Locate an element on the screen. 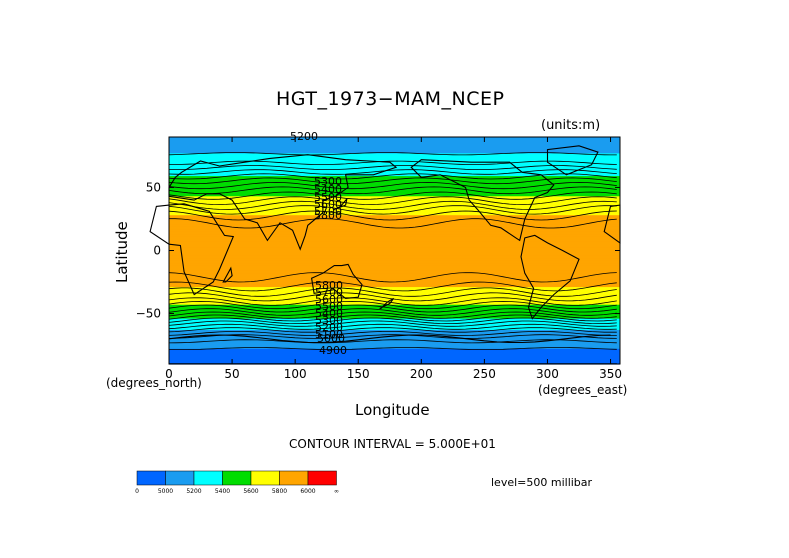 This screenshot has height=558, width=789. x-axis-label: Longitude is located at coordinates (392, 410).